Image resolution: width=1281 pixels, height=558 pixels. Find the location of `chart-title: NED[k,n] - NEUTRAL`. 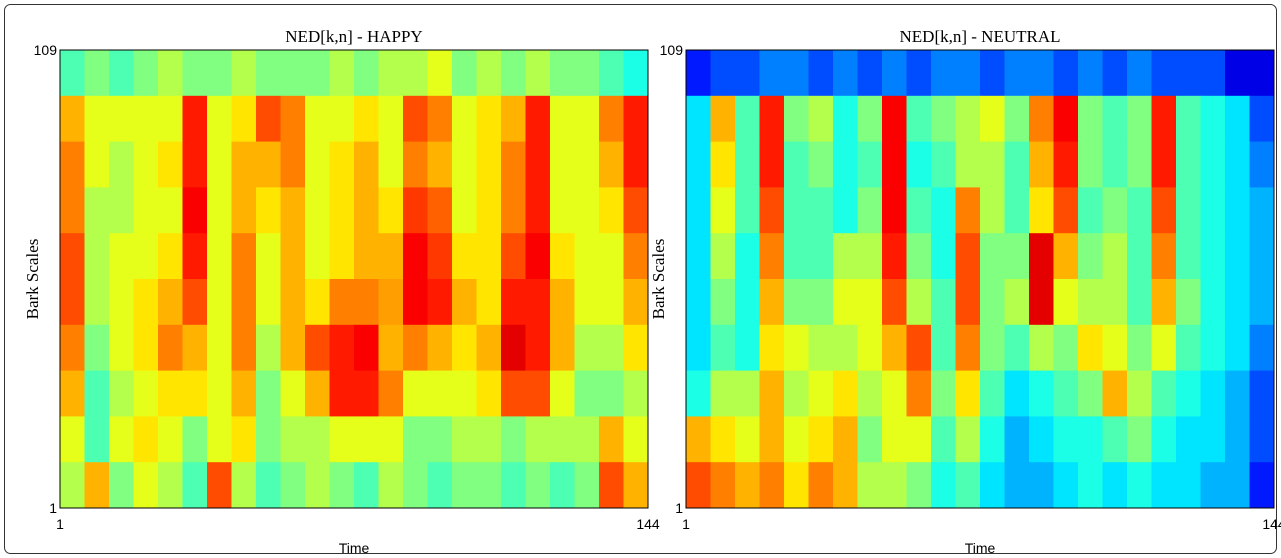

chart-title: NED[k,n] - NEUTRAL is located at coordinates (980, 36).